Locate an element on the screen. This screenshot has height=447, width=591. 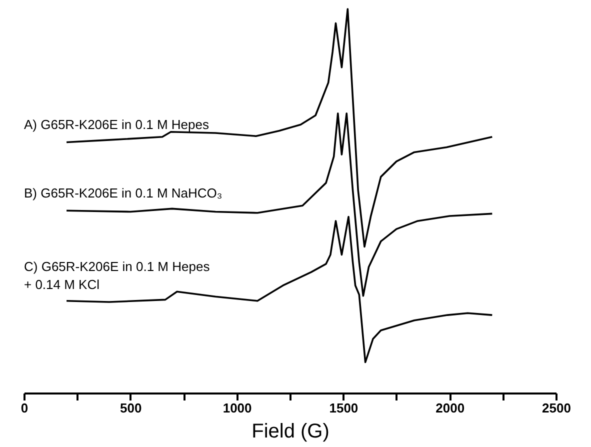
x-tick-label: 0 is located at coordinates (24, 408).